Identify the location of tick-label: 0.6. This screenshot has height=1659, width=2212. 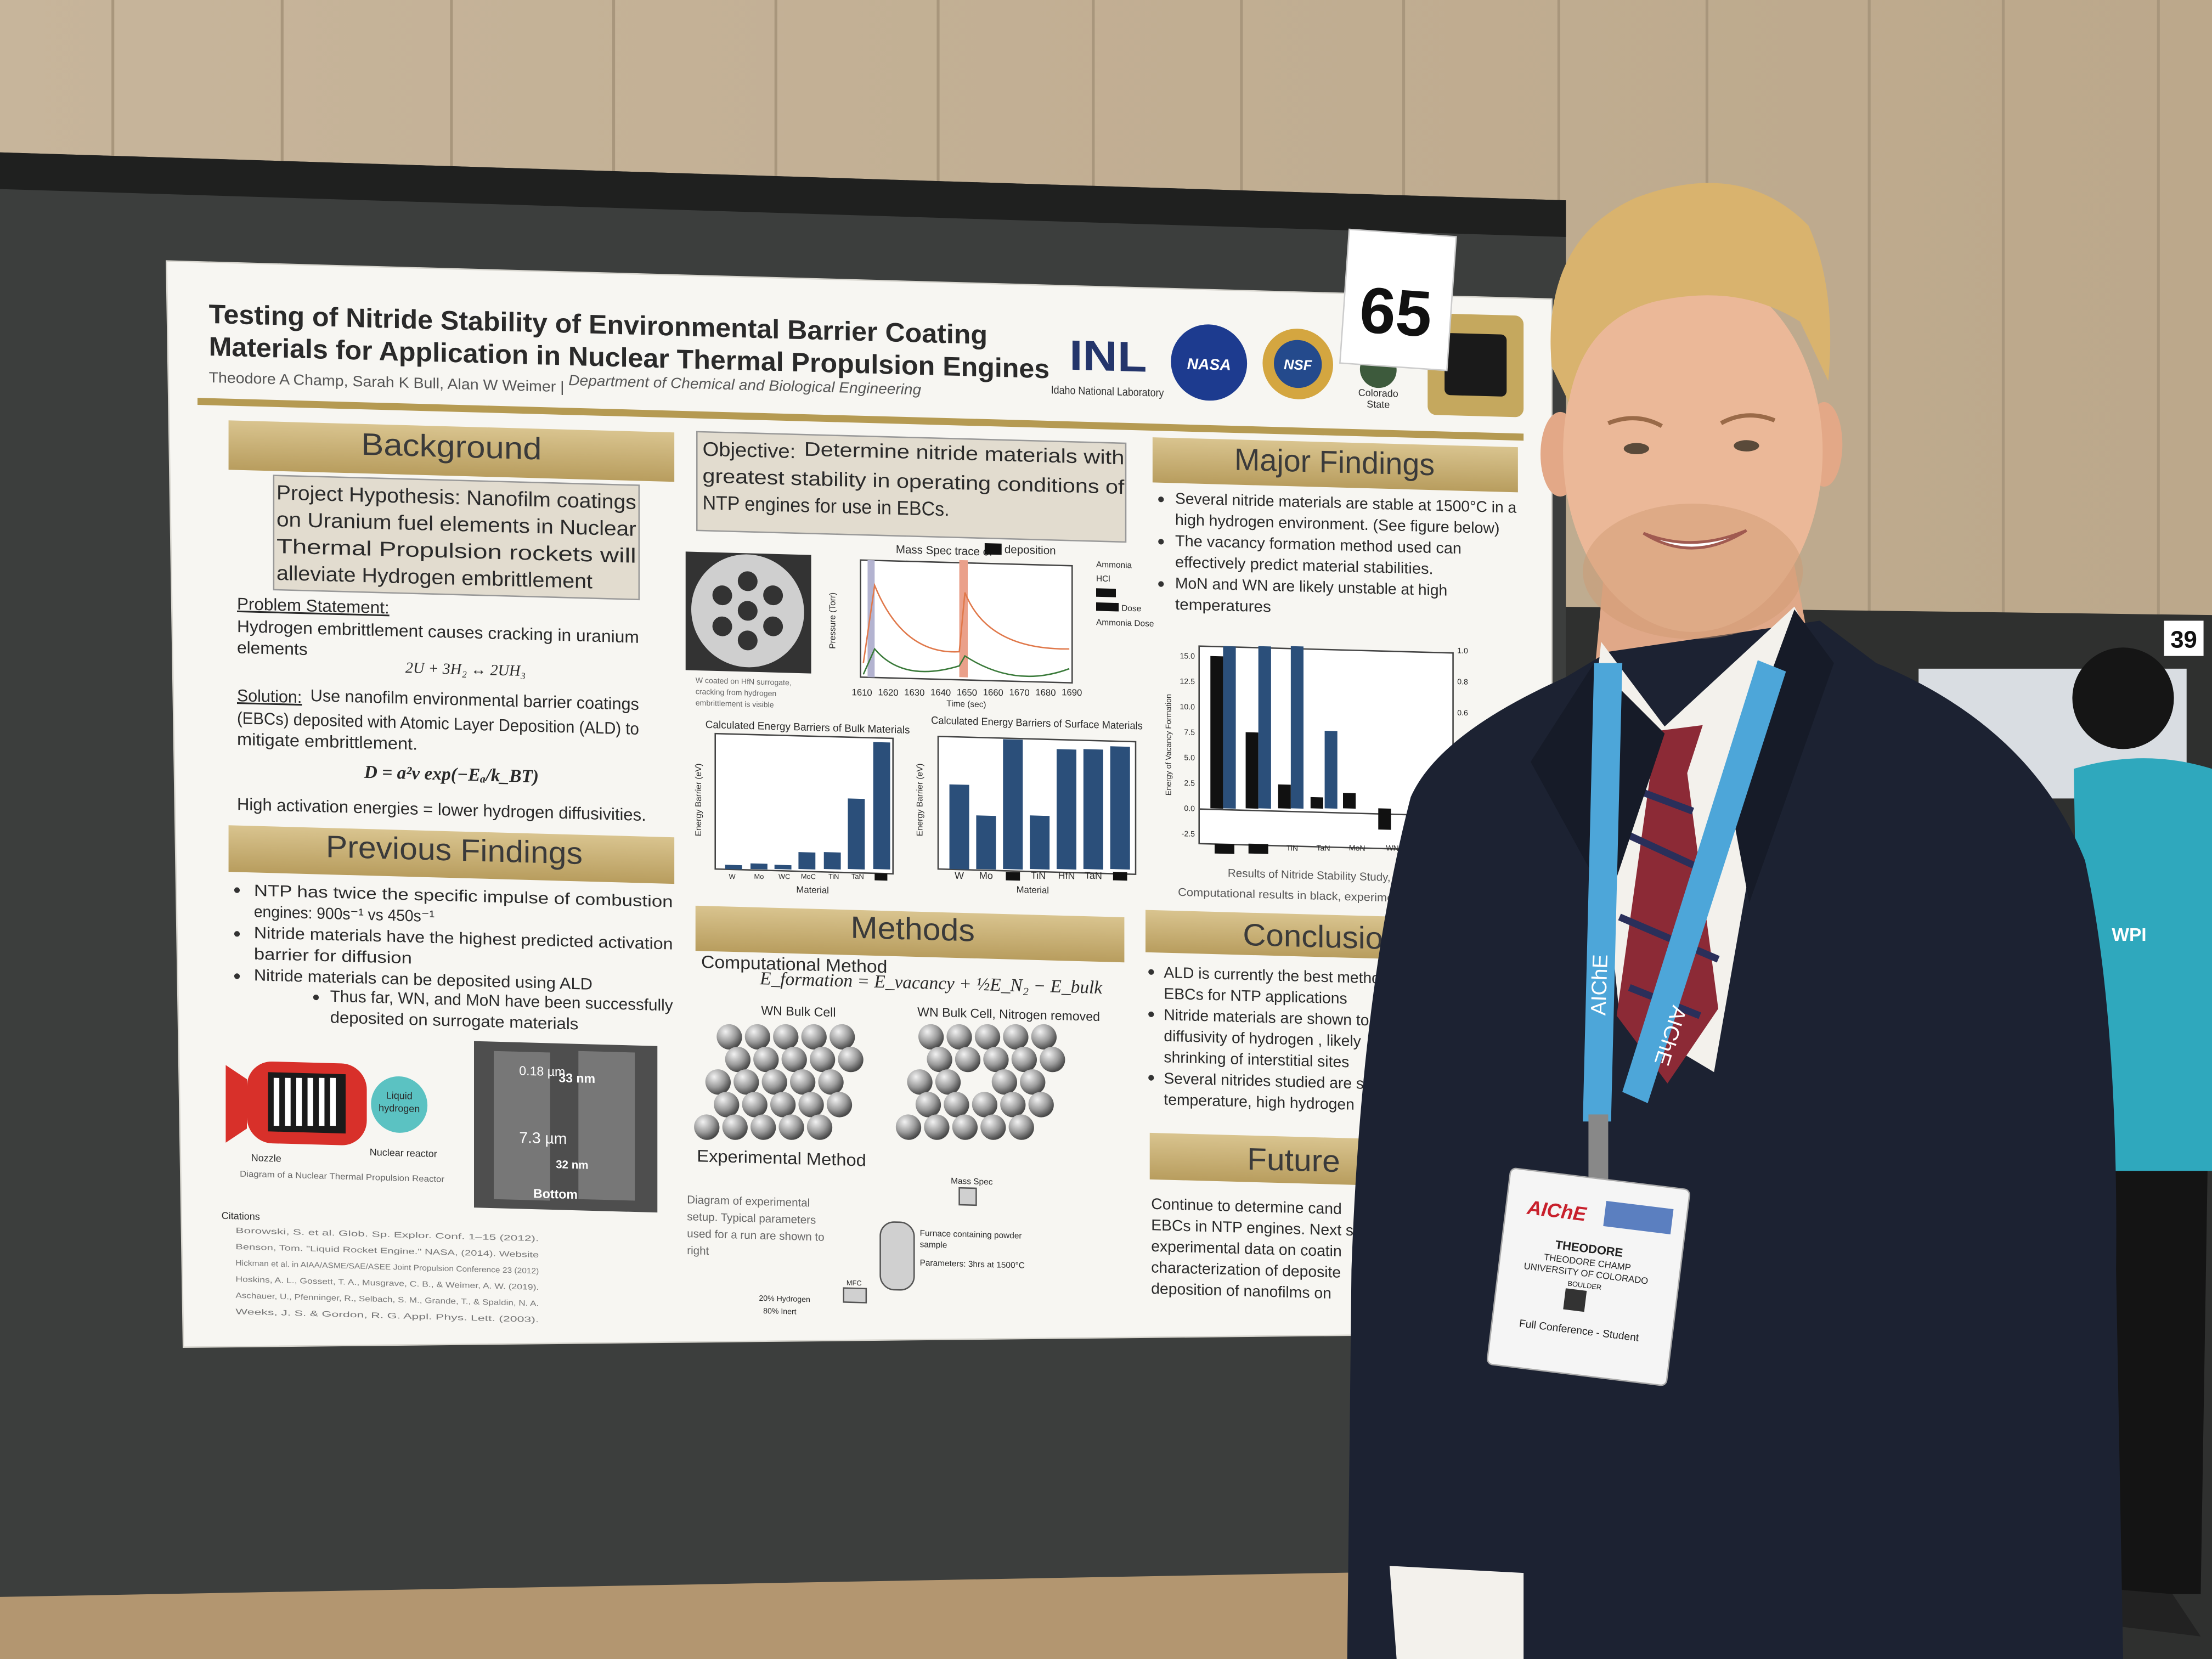
(1462, 713).